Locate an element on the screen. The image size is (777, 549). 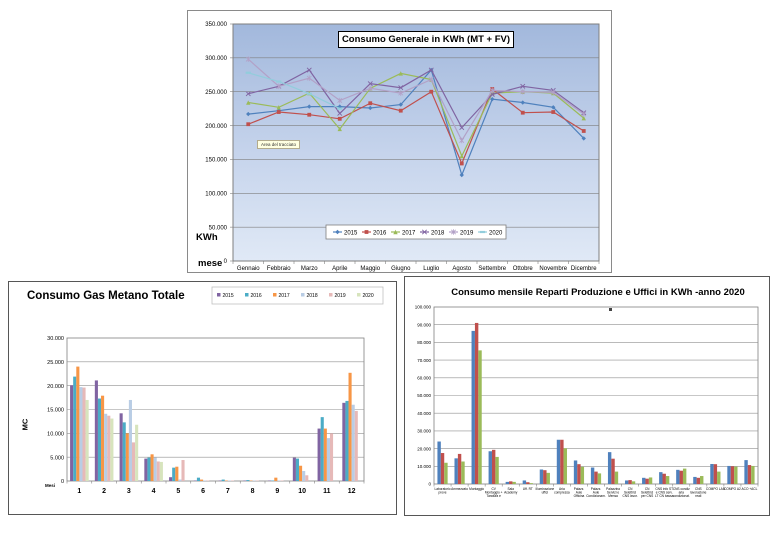
category-label-line: Palazz. is located at coordinates (579, 489).